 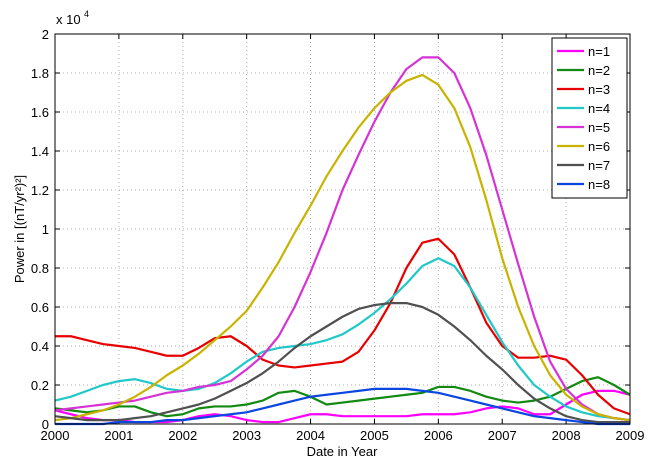 I want to click on y-tick-label: 1.6, so click(x=40, y=112).